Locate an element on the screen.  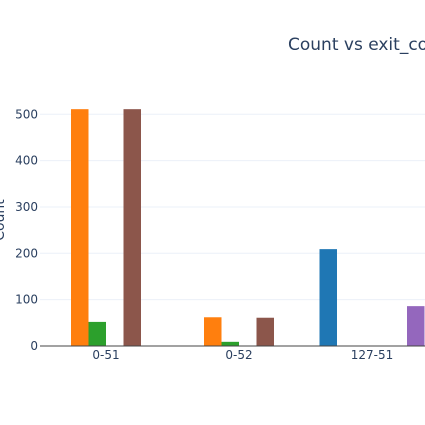
y-tick-label: 300 is located at coordinates (26, 207).